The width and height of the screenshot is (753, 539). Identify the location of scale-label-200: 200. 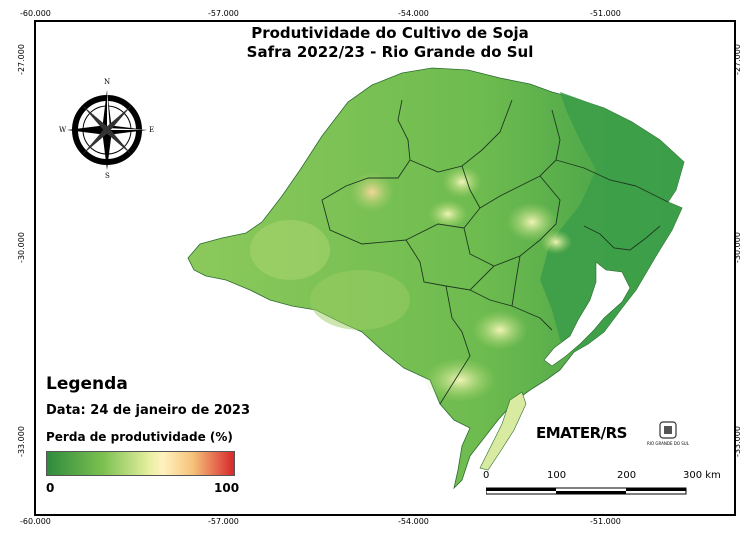
(627, 475).